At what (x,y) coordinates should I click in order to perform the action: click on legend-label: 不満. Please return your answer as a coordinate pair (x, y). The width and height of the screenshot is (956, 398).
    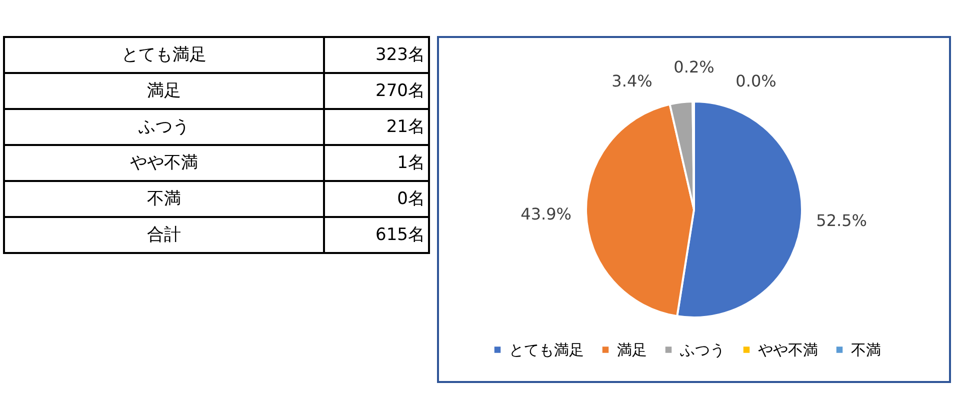
    Looking at the image, I should click on (866, 349).